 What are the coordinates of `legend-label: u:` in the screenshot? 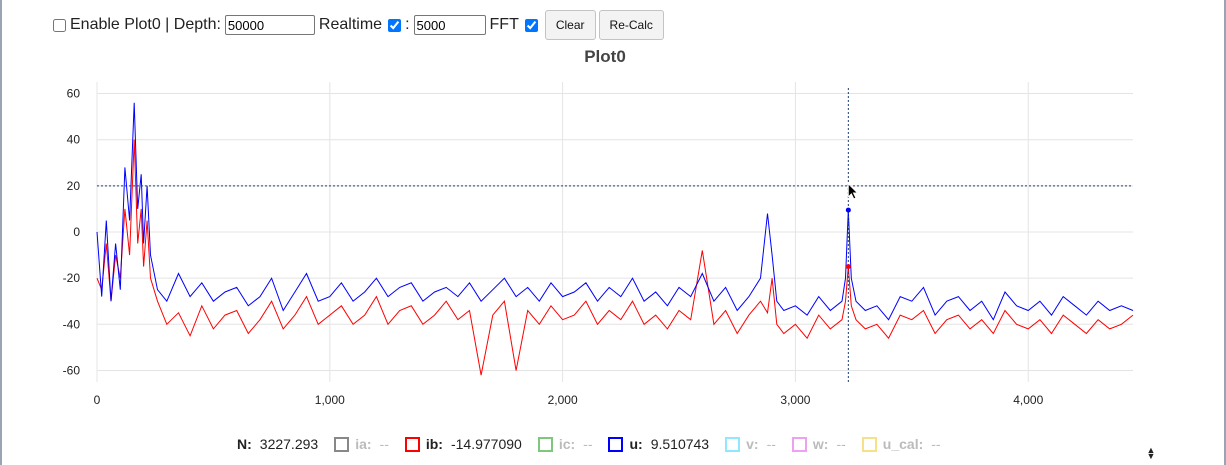 It's located at (636, 444).